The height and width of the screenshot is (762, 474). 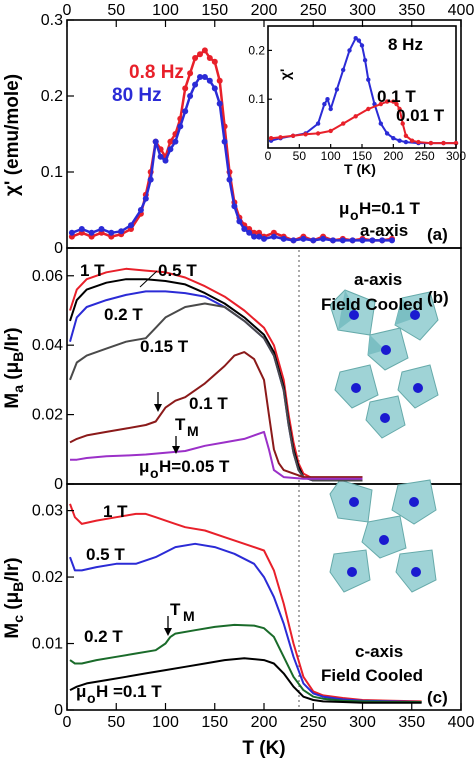 What do you see at coordinates (344, 208) in the screenshot?
I see `panel-a-field-mu: μ` at bounding box center [344, 208].